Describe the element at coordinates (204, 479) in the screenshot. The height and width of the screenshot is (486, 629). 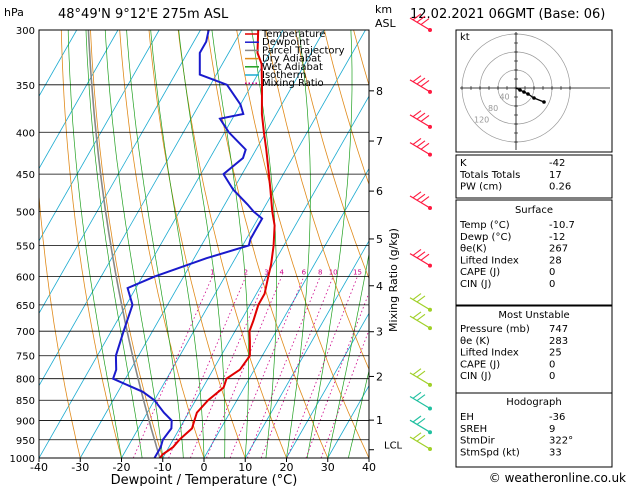
I see `x-axis-title: Dewpoint / Temperature (°C)` at that location.